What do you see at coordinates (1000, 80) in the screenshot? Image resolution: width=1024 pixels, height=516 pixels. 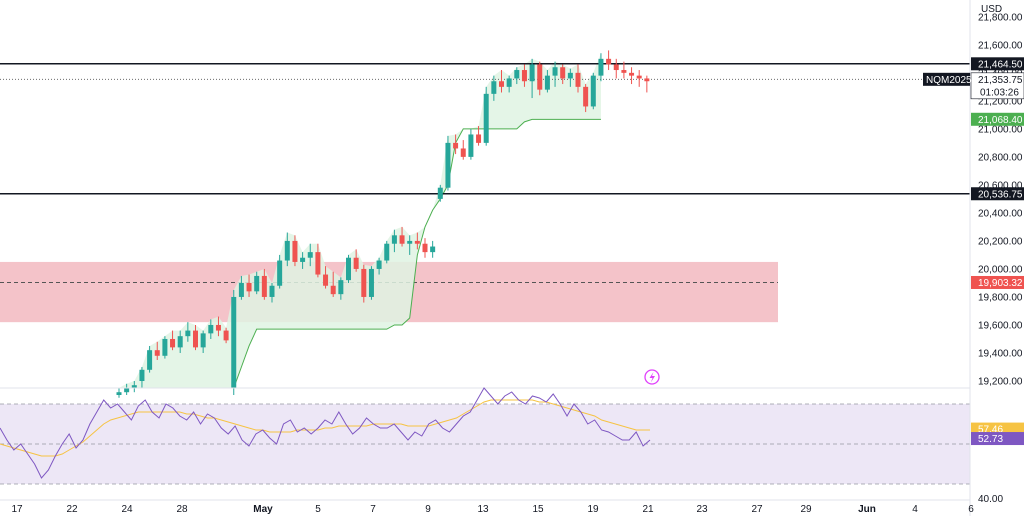 I see `last-price-tag: 21,353.75` at bounding box center [1000, 80].